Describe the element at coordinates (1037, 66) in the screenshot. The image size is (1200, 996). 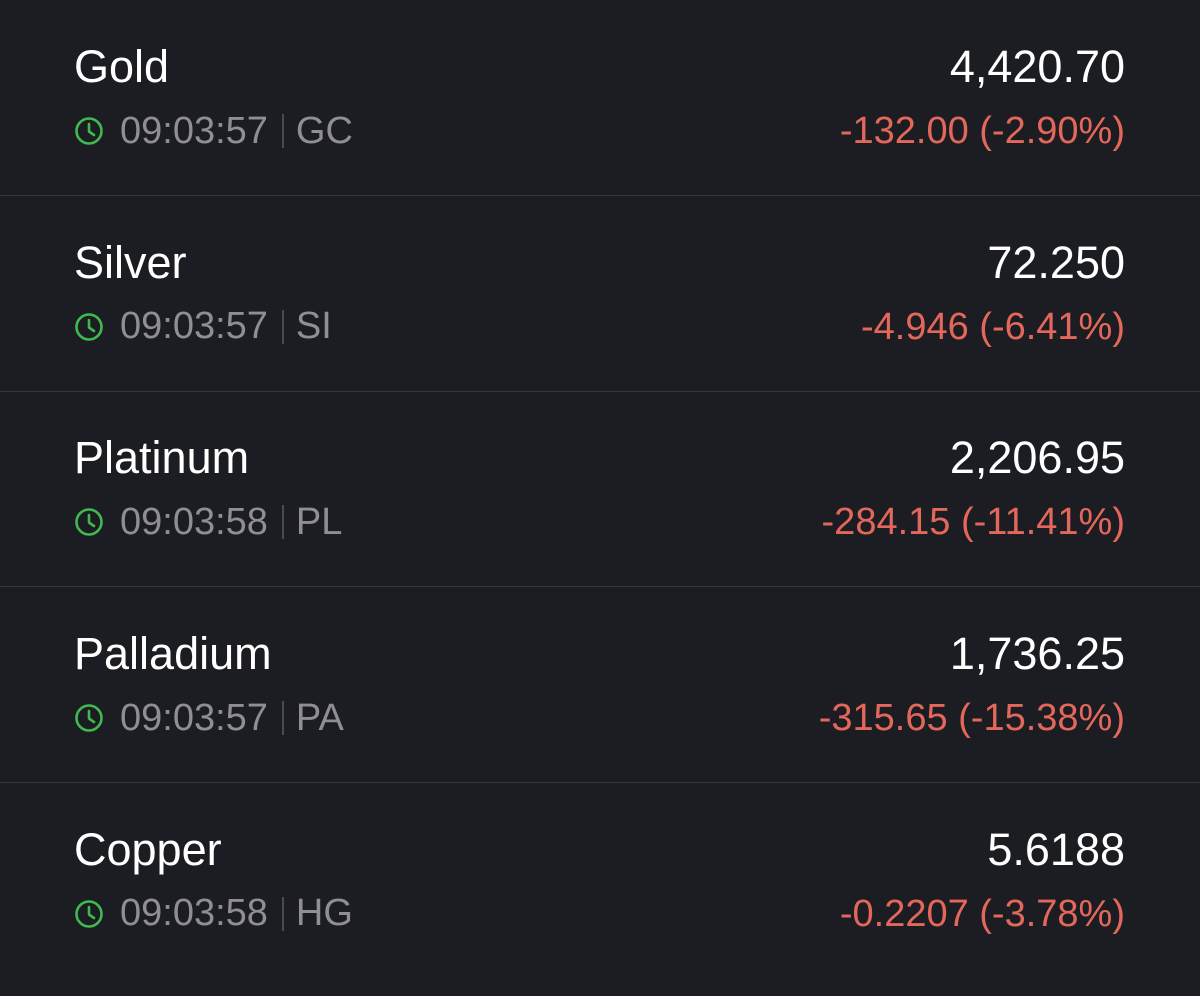
I see `price: 4,420.70` at that location.